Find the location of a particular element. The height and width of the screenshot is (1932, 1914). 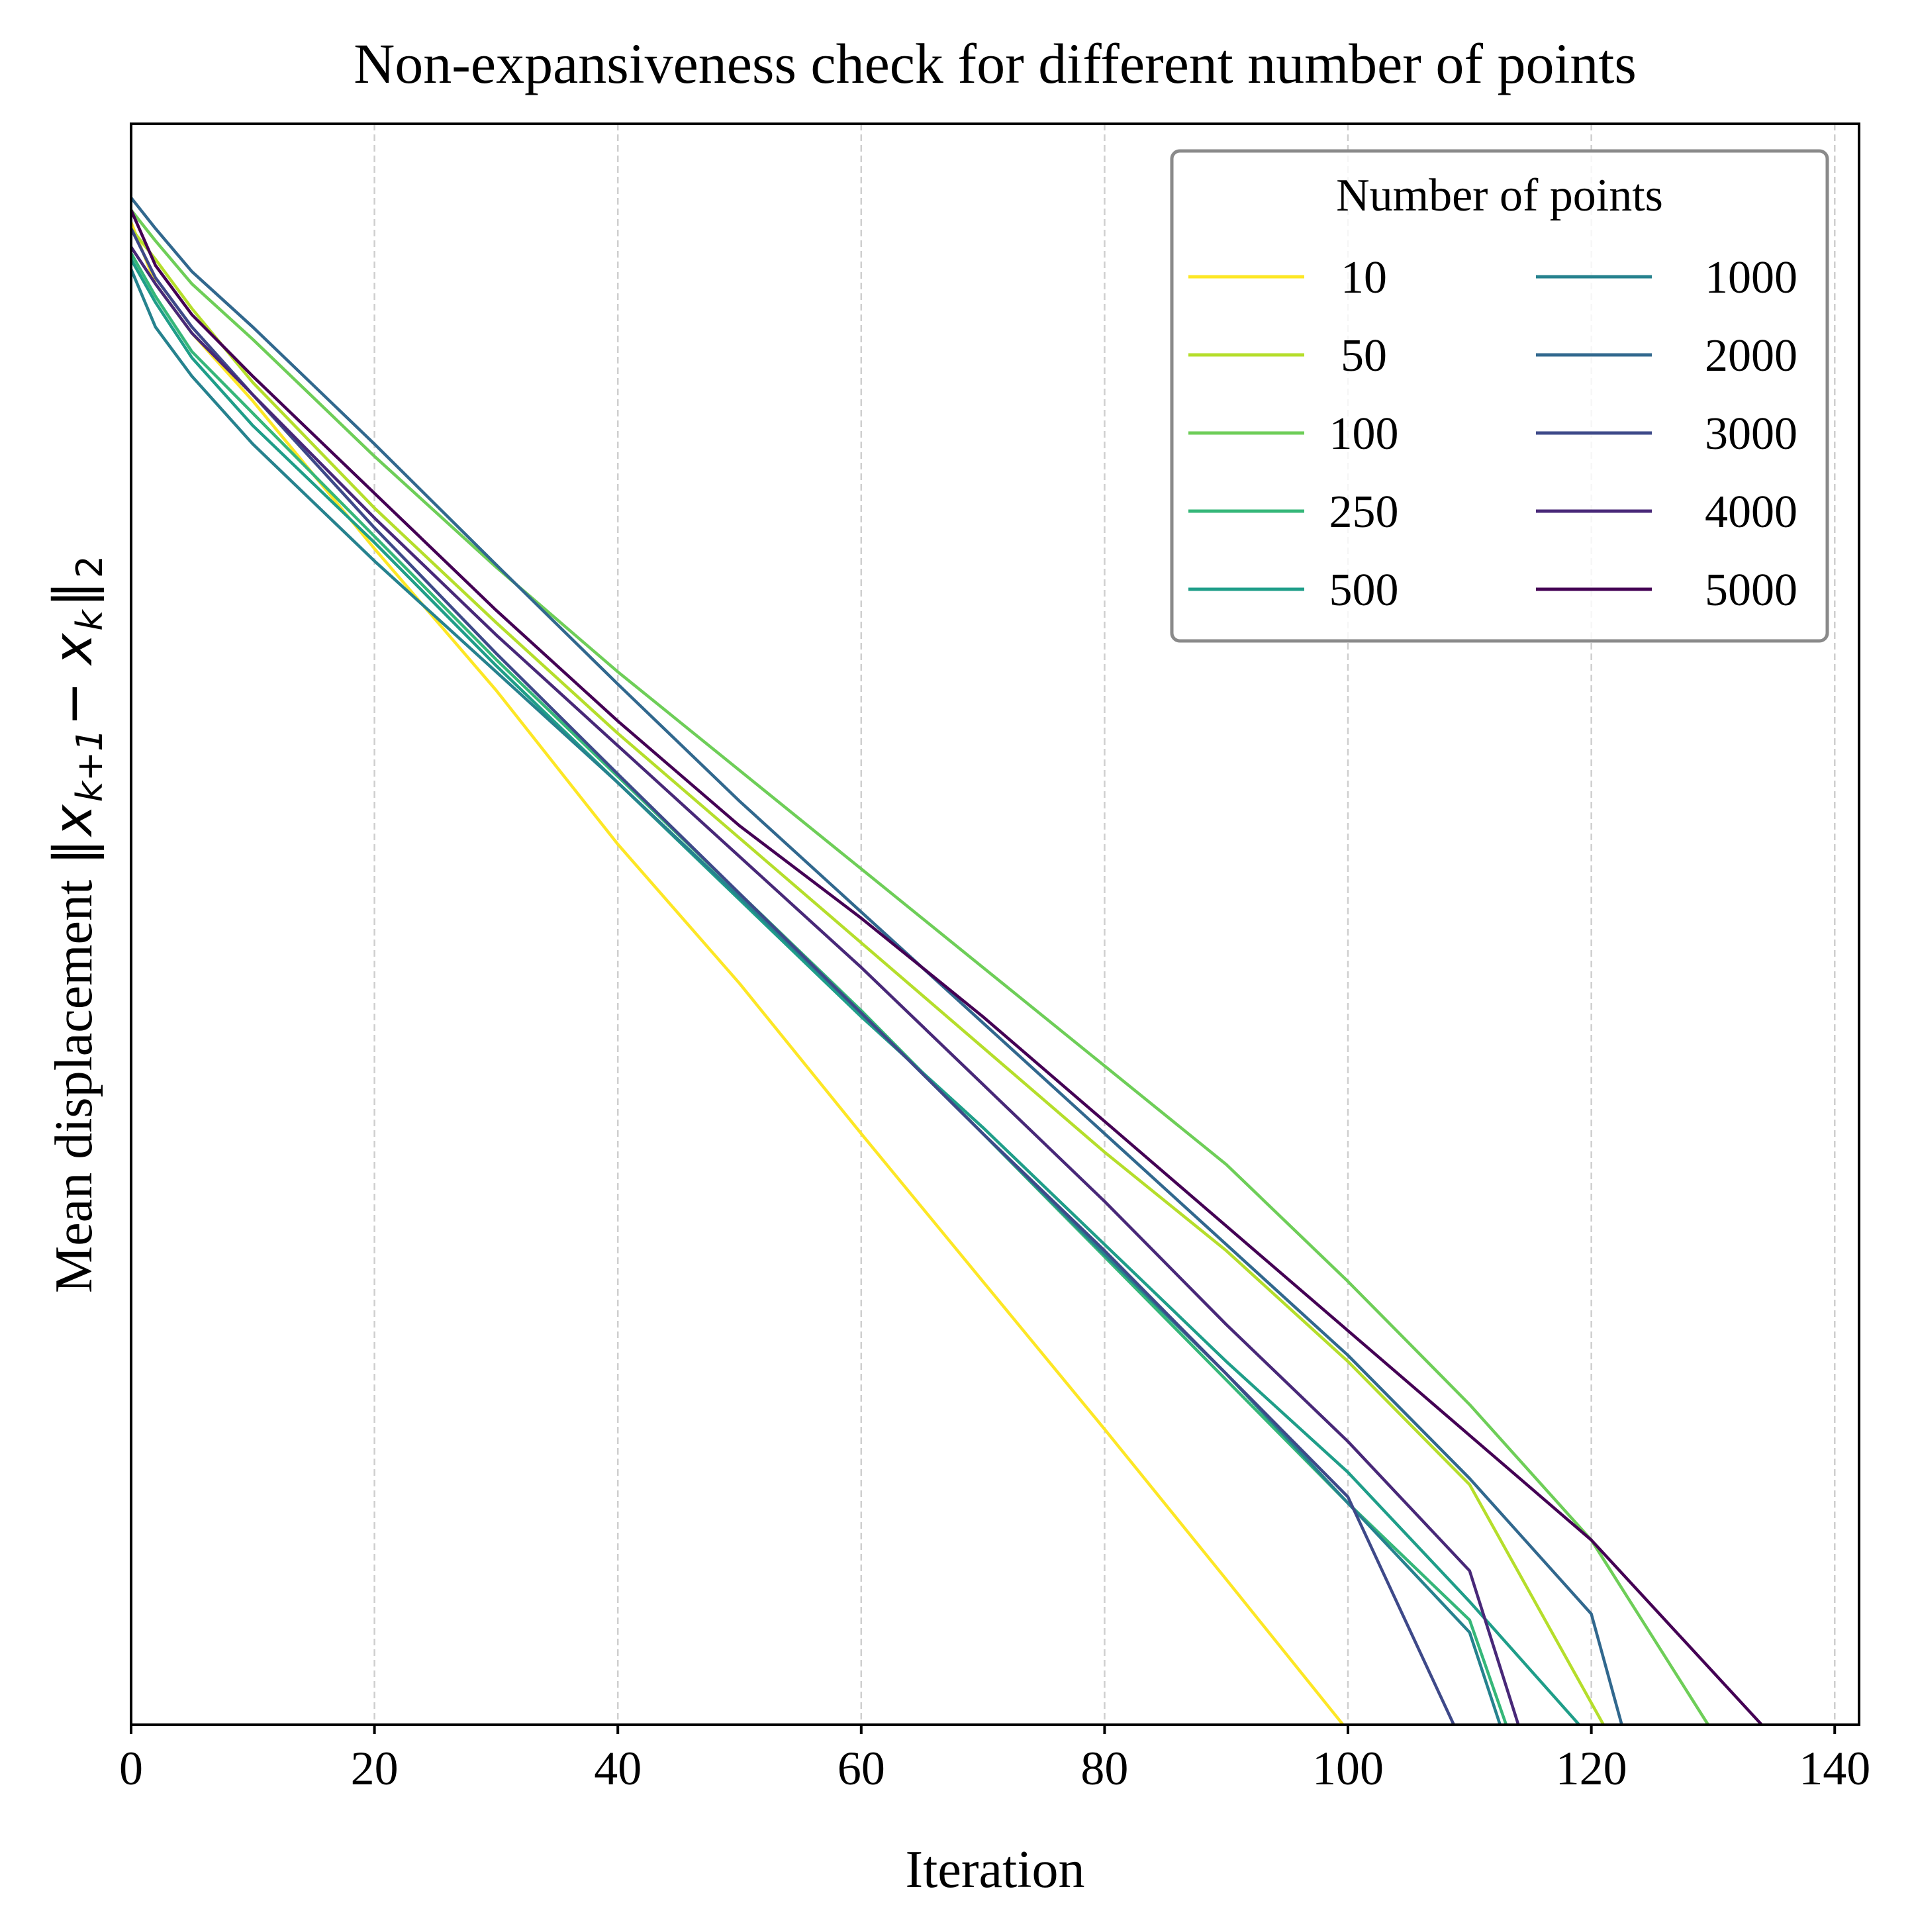

x-tick-label: 60 is located at coordinates (861, 1768).